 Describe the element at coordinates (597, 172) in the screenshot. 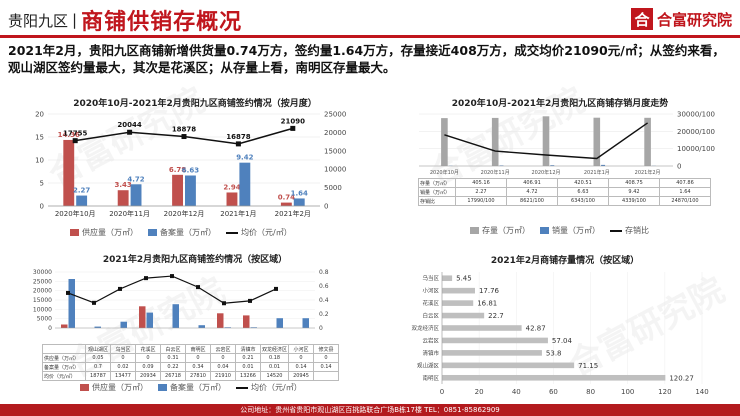

I see `x-tick-label: 2021年1月` at that location.